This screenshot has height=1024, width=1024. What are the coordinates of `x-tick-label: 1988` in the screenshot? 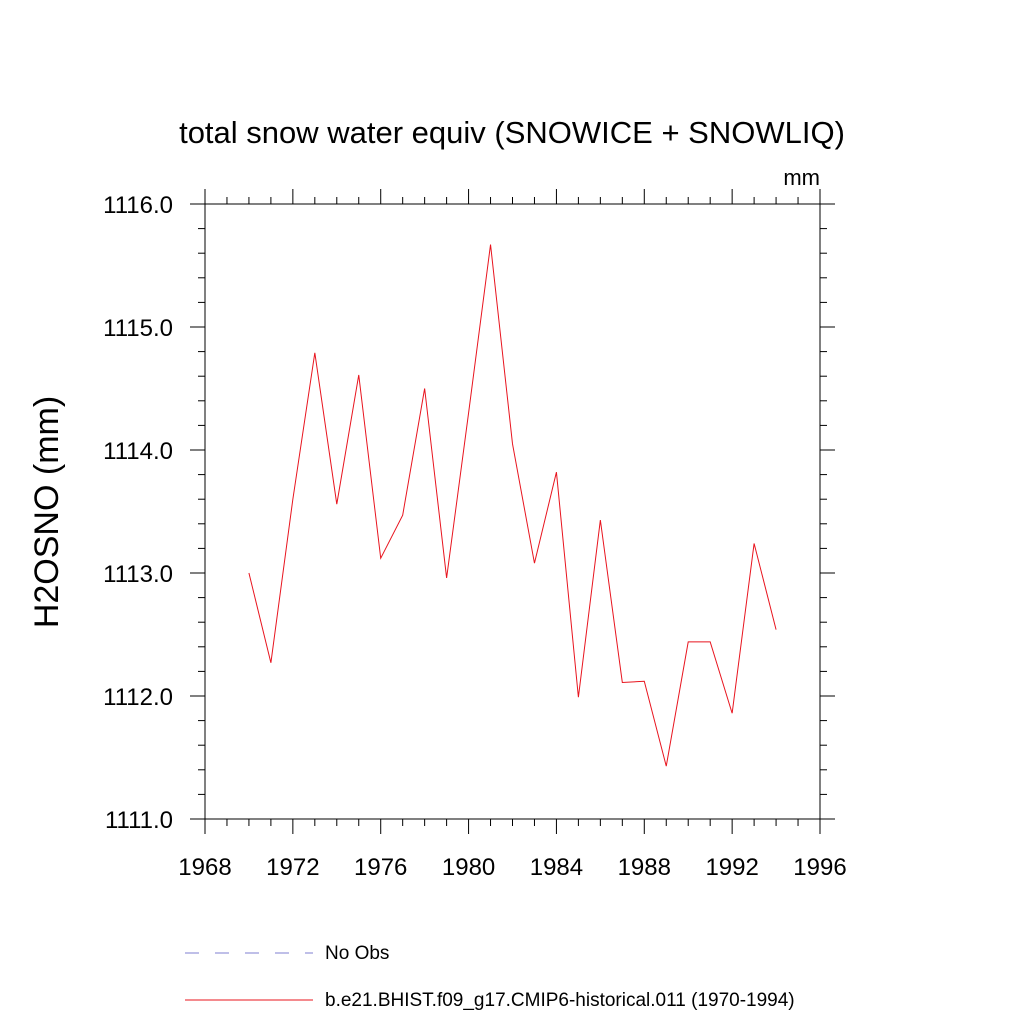 It's located at (644, 867).